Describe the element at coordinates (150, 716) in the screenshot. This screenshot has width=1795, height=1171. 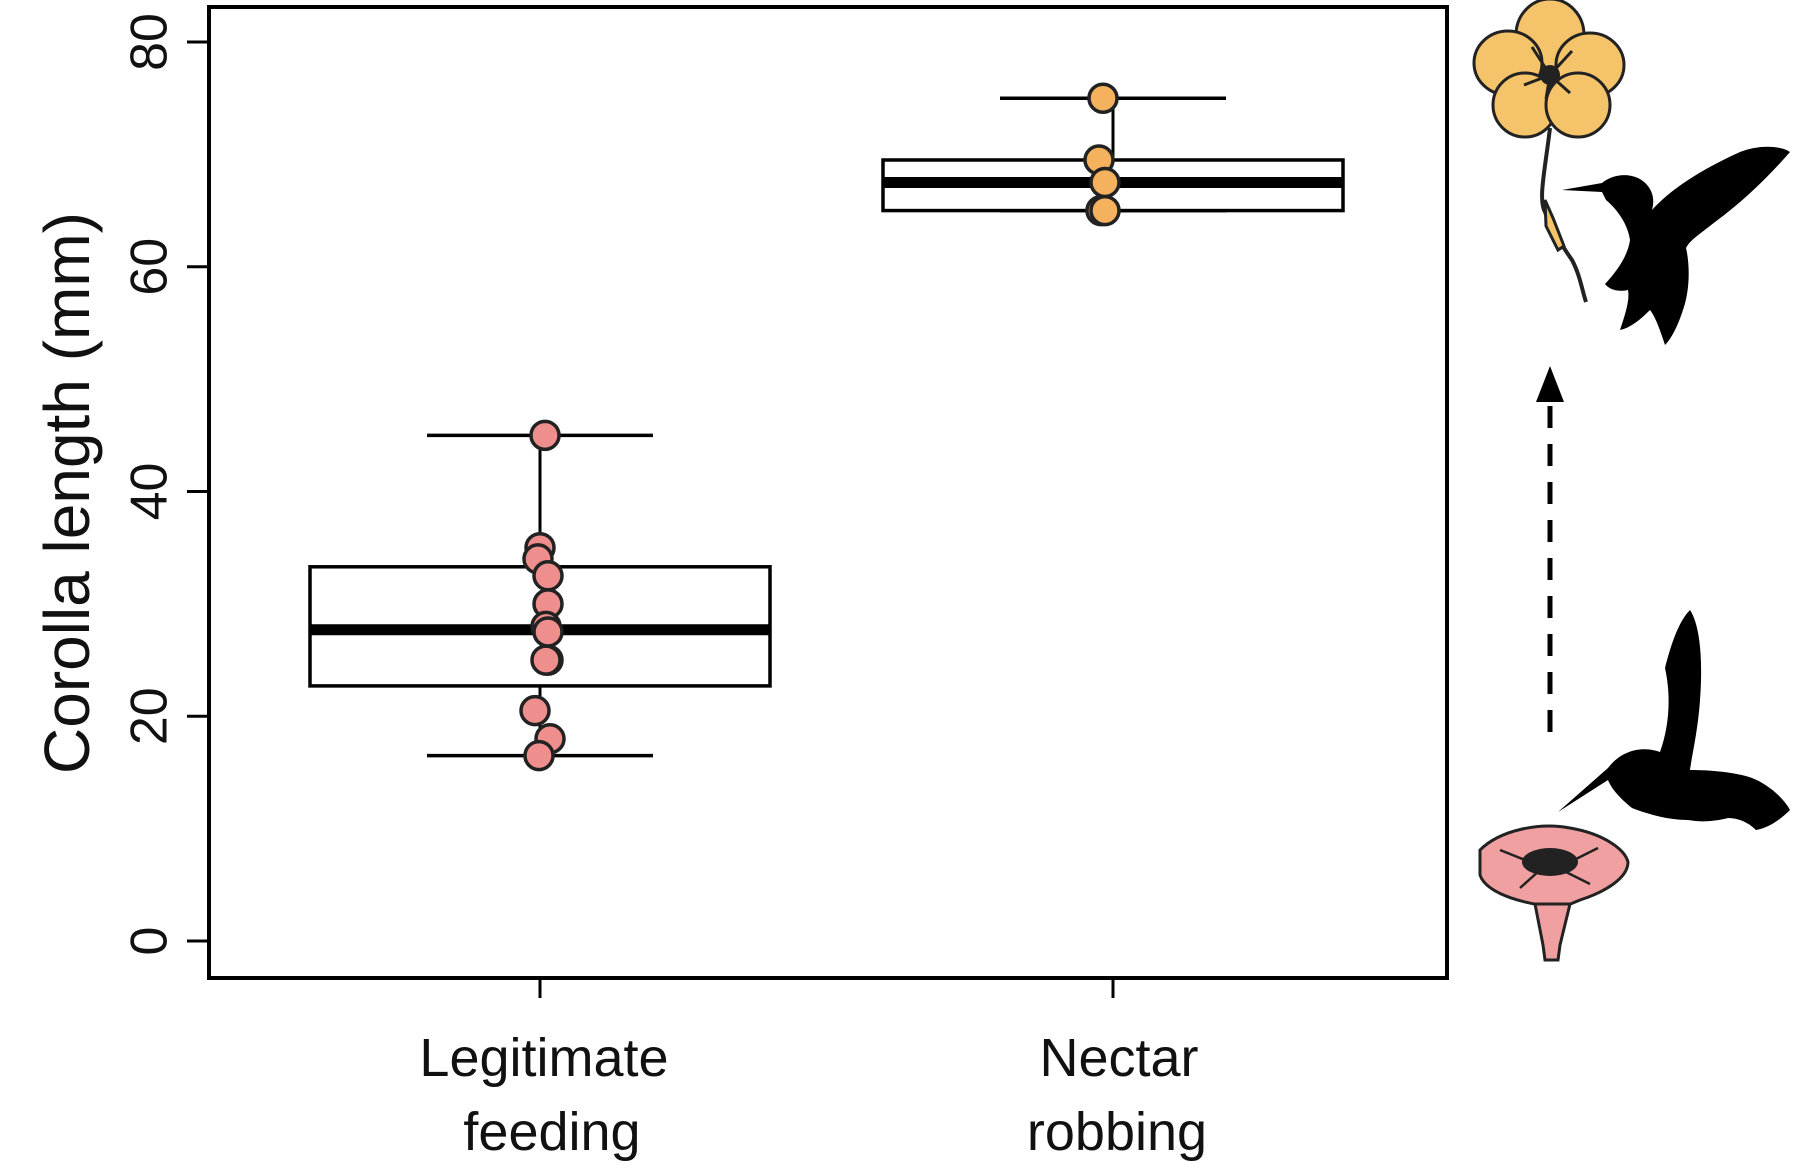
I see `y-tick-label: 20` at that location.